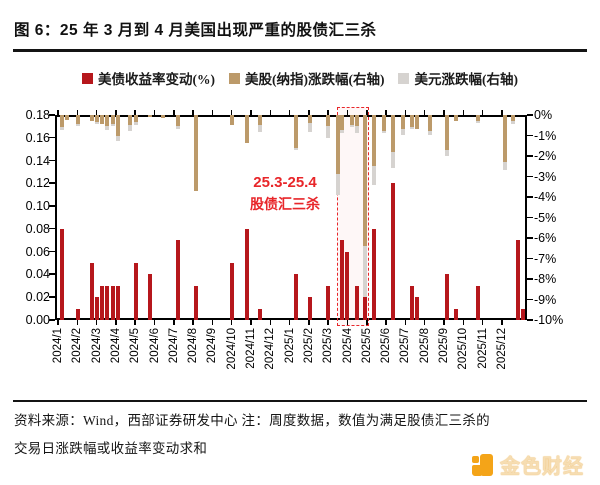  Describe the element at coordinates (366, 346) in the screenshot. I see `x-axis-label: 2025/5` at that location.